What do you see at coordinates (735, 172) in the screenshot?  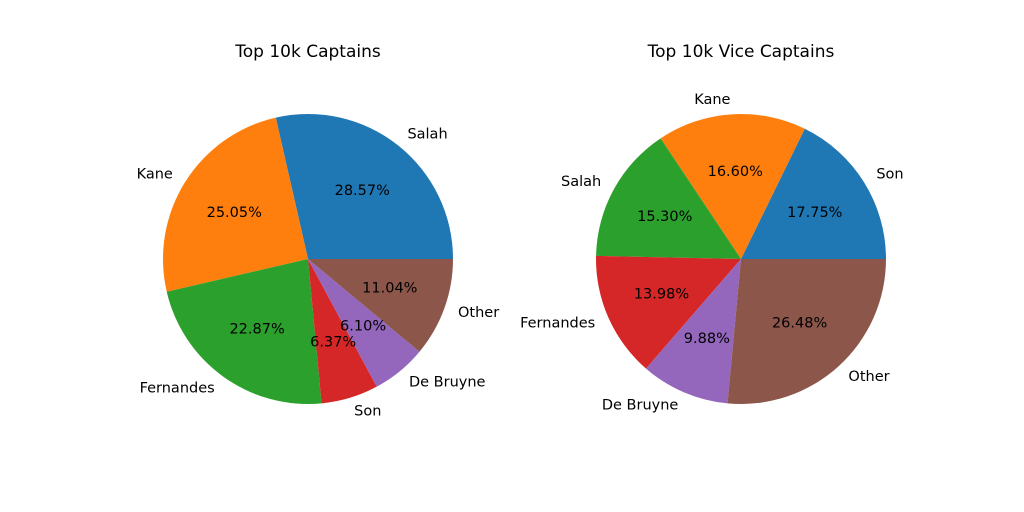 I see `slice-percent-label: 16.60%` at bounding box center [735, 172].